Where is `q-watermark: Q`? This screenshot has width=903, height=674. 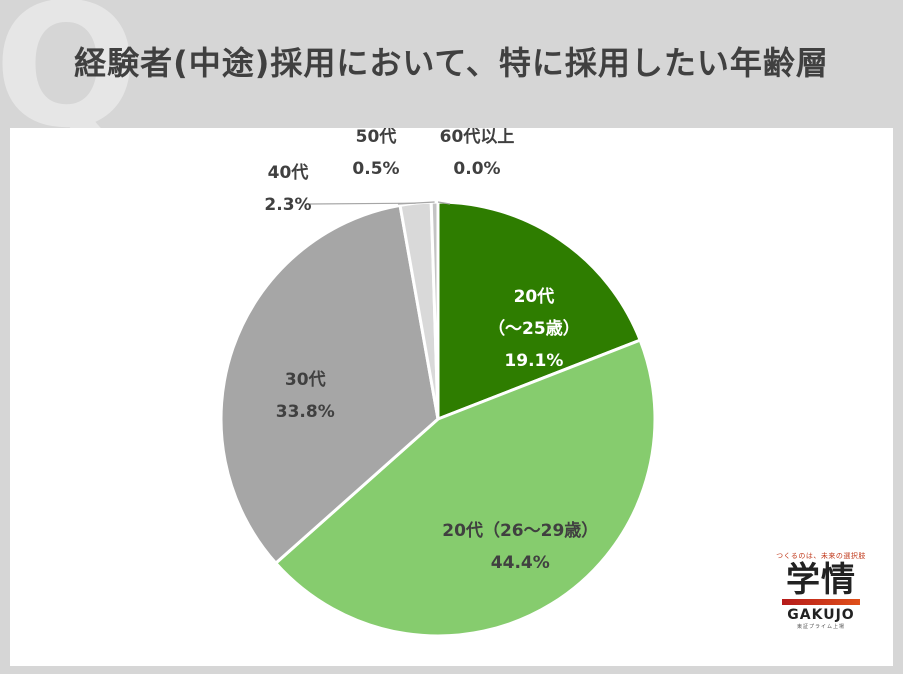 q-watermark: Q is located at coordinates (69, 83).